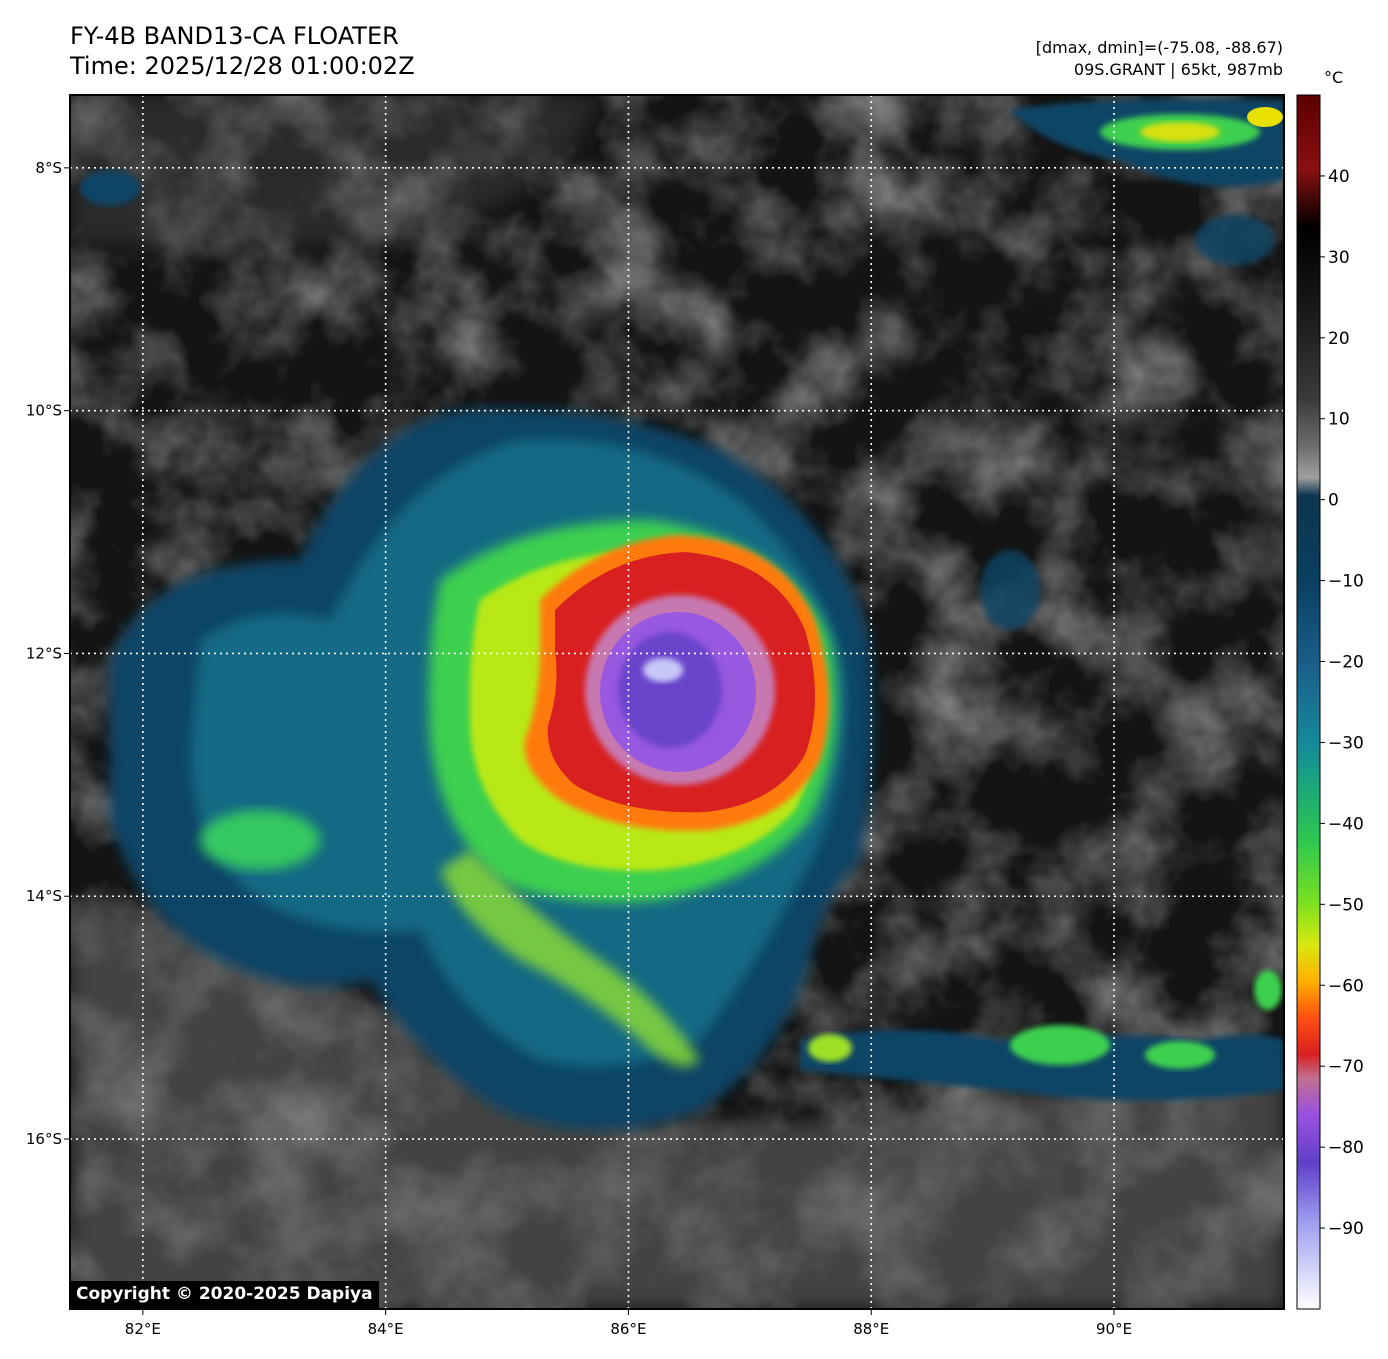 This screenshot has width=1388, height=1359. I want to click on colorbar-ticks: 40 30 20 10 0 −10 −20 −30 −40 −50 −60 −70 −80 −90, so click(1342, 703).